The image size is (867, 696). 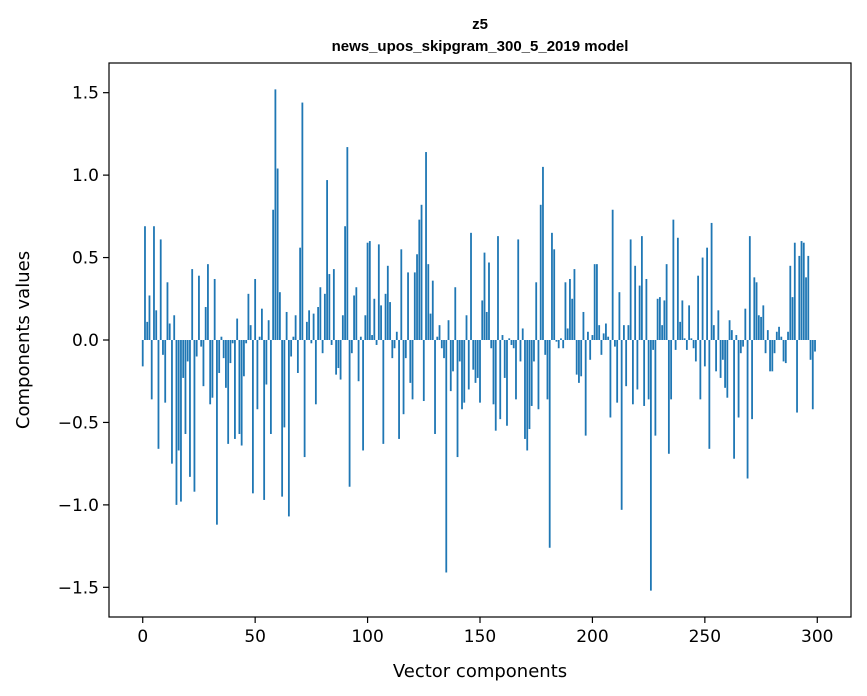 I want to click on chart-title-line-1: z5, so click(x=480, y=24).